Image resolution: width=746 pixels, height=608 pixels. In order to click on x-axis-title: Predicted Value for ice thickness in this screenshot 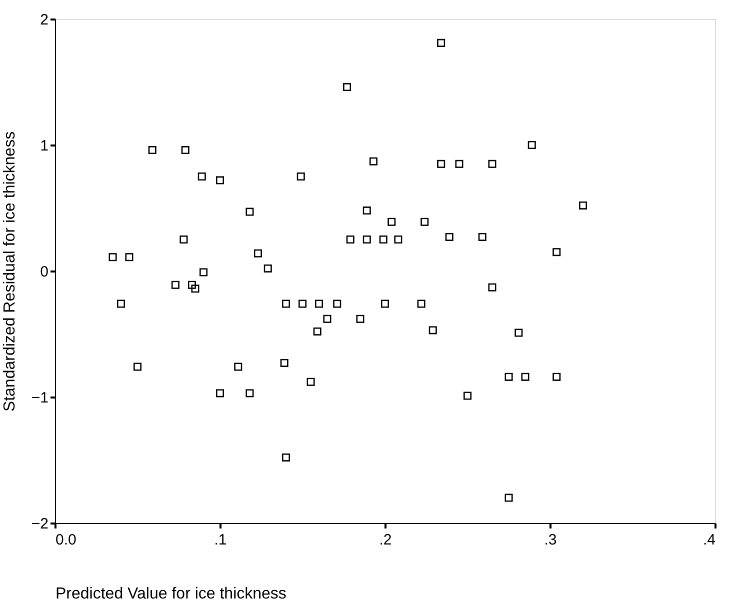, I will do `click(171, 594)`.